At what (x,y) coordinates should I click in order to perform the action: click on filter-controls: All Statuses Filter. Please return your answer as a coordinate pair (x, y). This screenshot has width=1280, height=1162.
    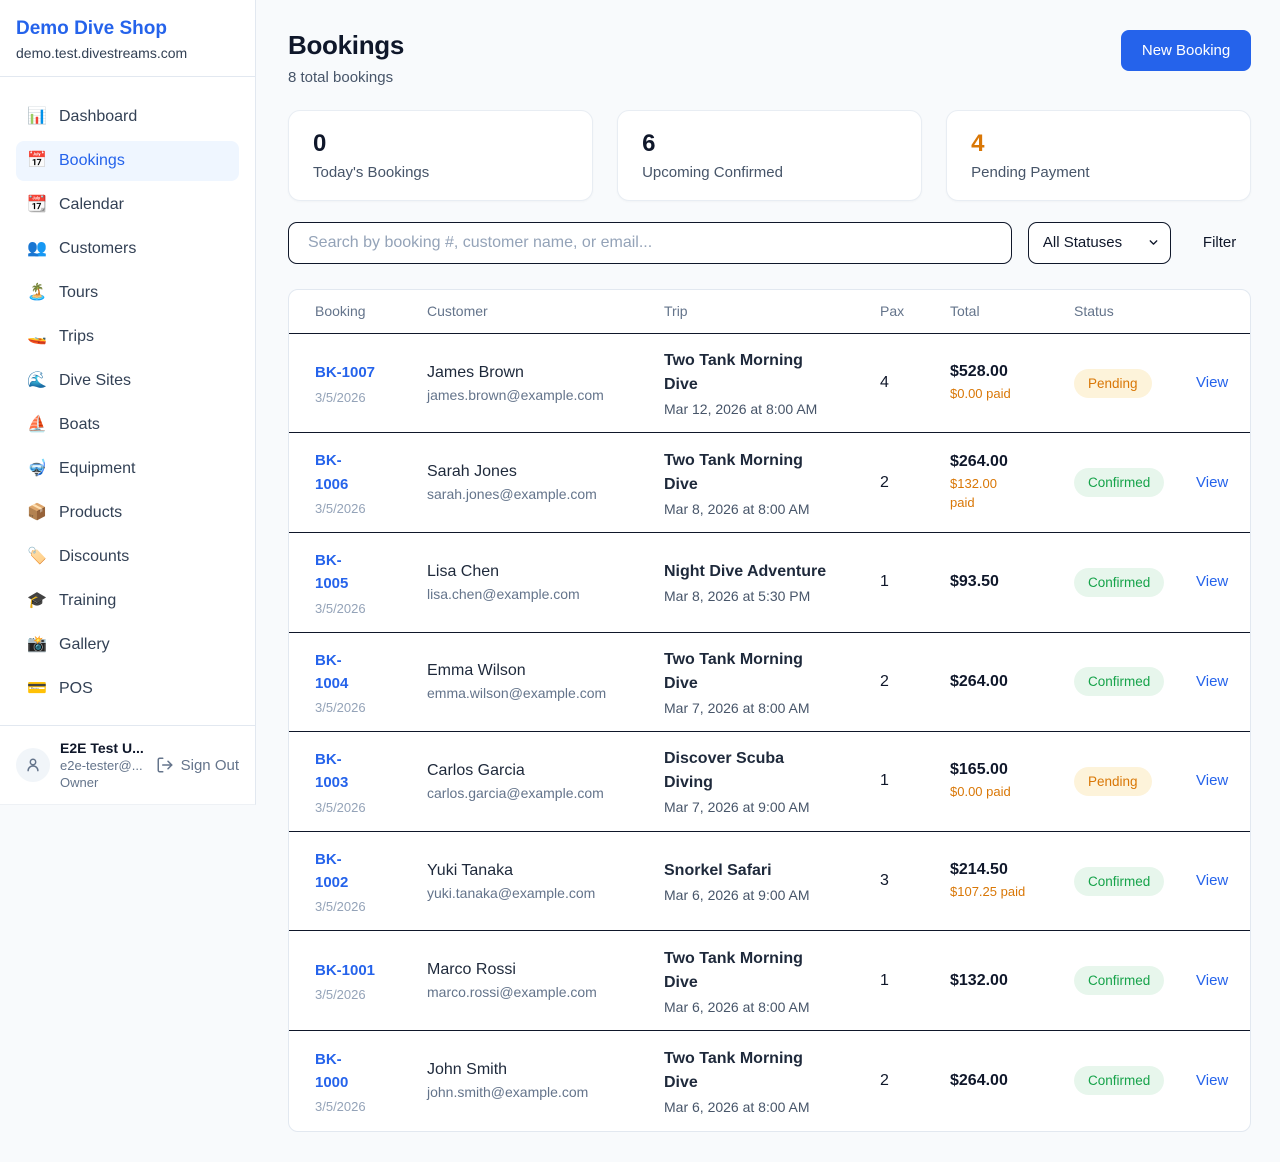
    Looking at the image, I should click on (769, 242).